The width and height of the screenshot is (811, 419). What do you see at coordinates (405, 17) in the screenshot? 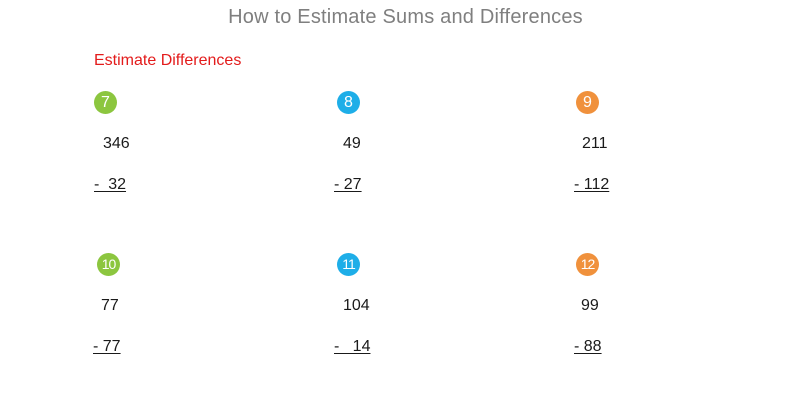
I see `page-title: How to Estimate Sums and Differences` at bounding box center [405, 17].